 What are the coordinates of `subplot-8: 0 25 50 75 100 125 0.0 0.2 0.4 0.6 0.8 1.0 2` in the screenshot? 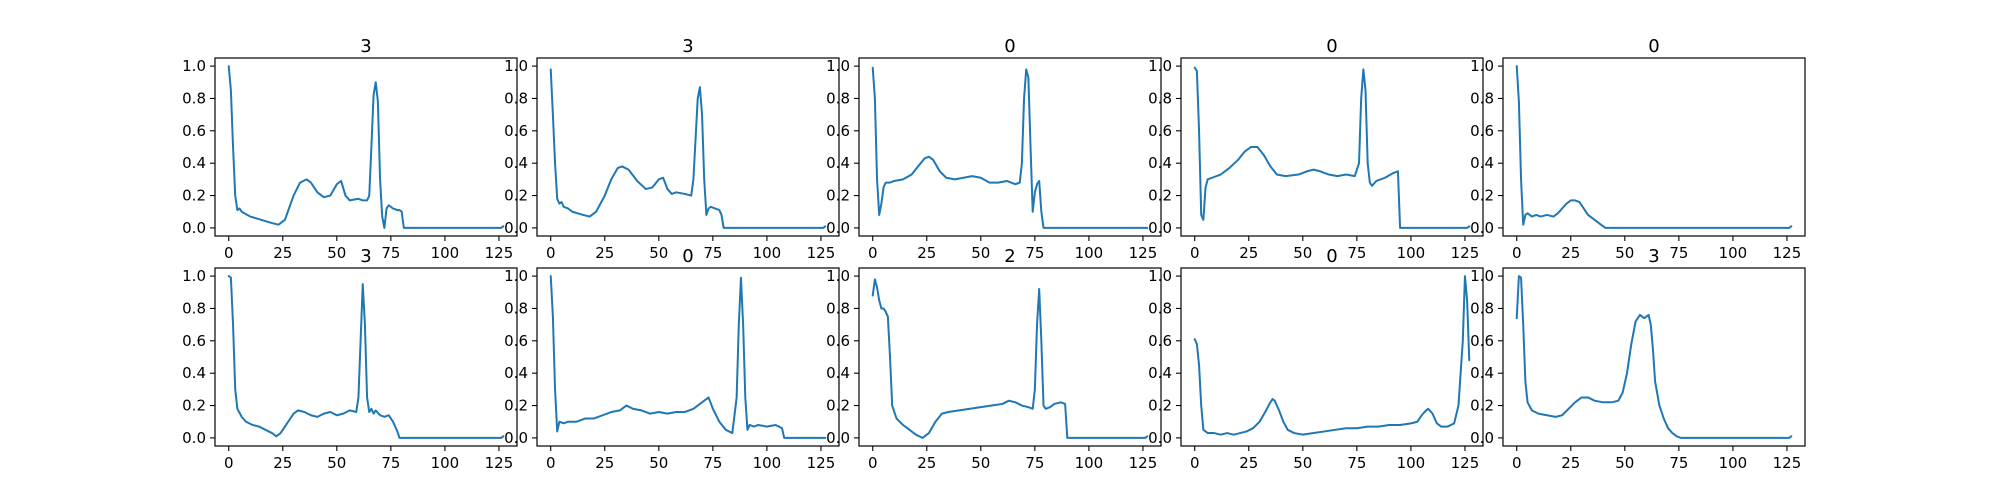 It's located at (994, 359).